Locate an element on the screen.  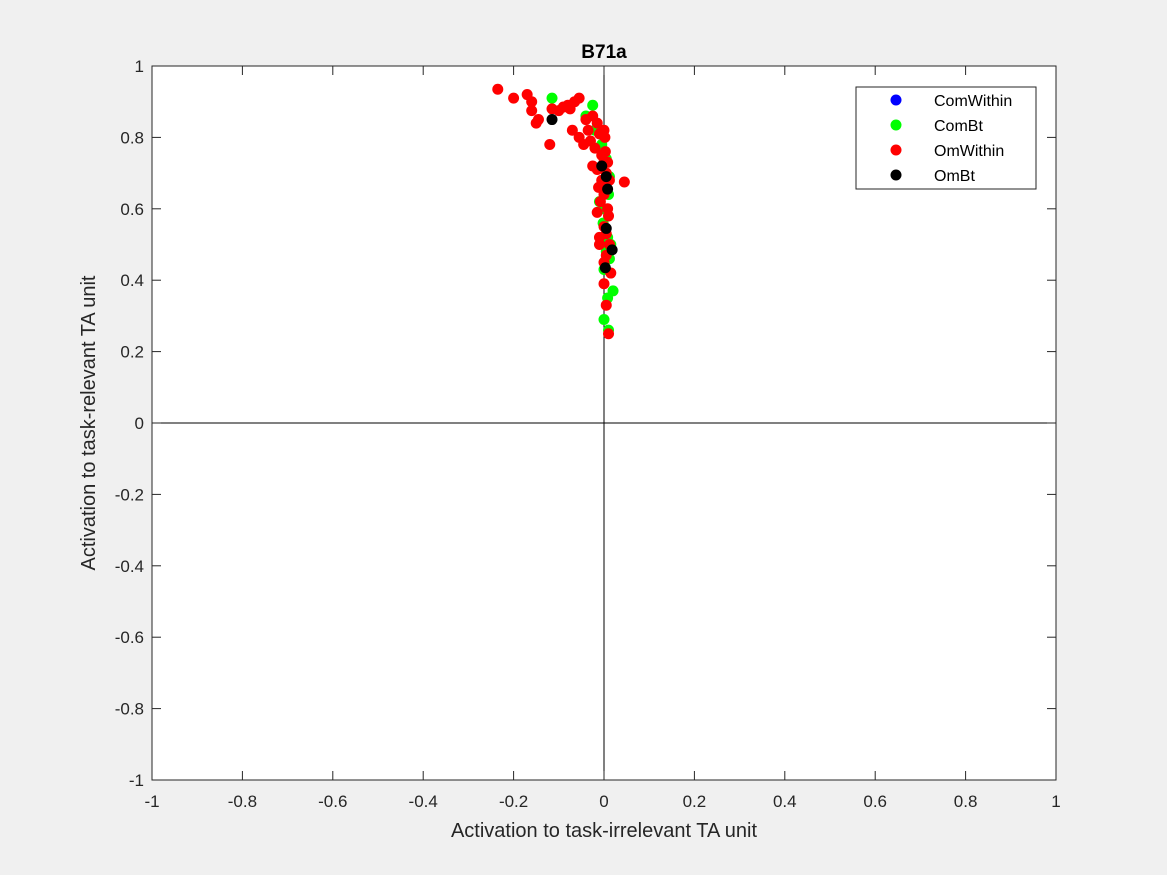
y-tick-label: -0.2 is located at coordinates (129, 494).